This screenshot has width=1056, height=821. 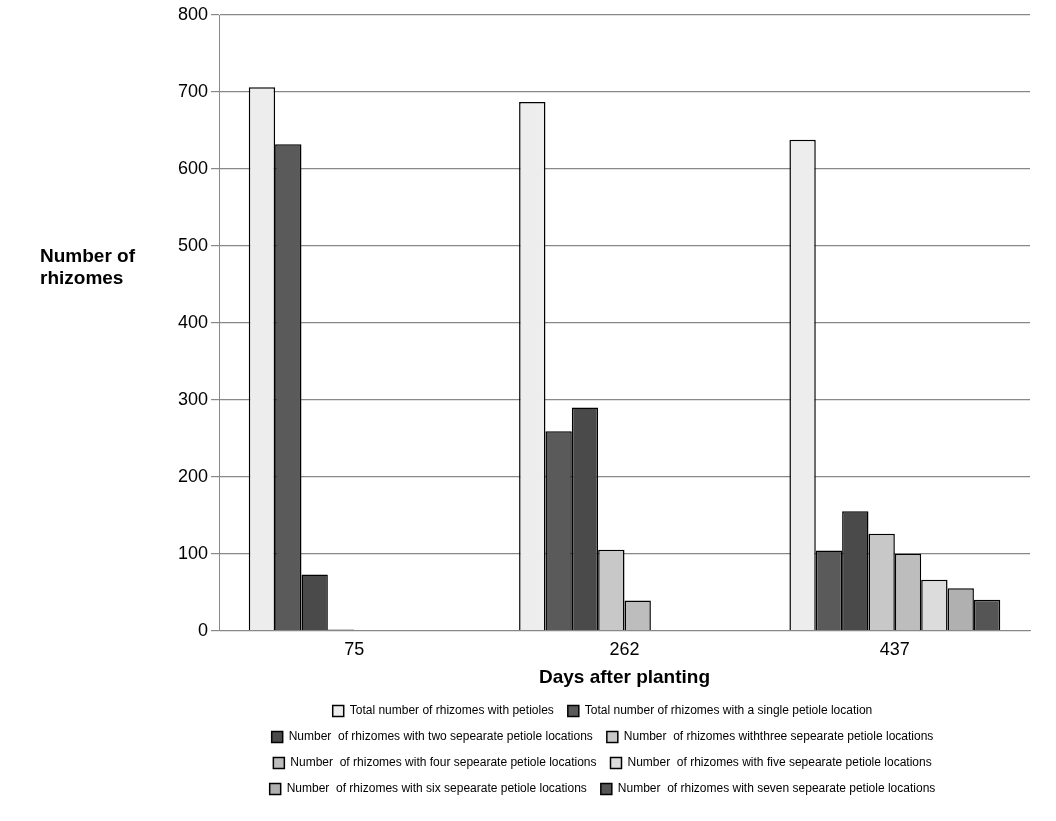 What do you see at coordinates (193, 552) in the screenshot?
I see `y-tick-label: 100` at bounding box center [193, 552].